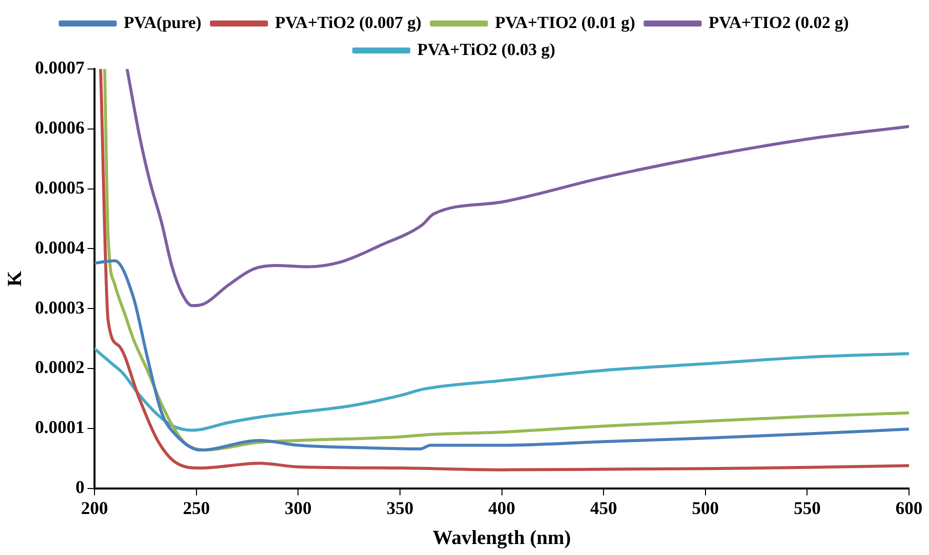  I want to click on y-tick-label: 0.0003, so click(59, 307).